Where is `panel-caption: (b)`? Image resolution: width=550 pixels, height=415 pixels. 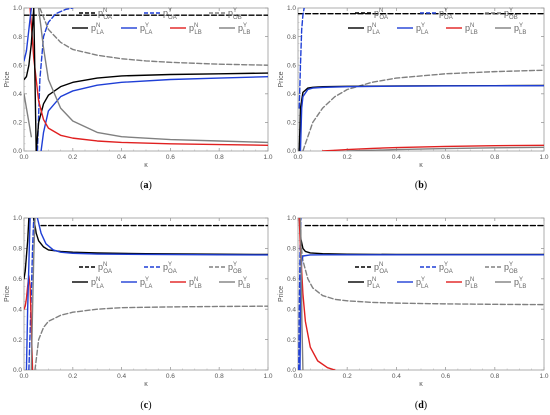 panel-caption: (b) is located at coordinates (421, 185).